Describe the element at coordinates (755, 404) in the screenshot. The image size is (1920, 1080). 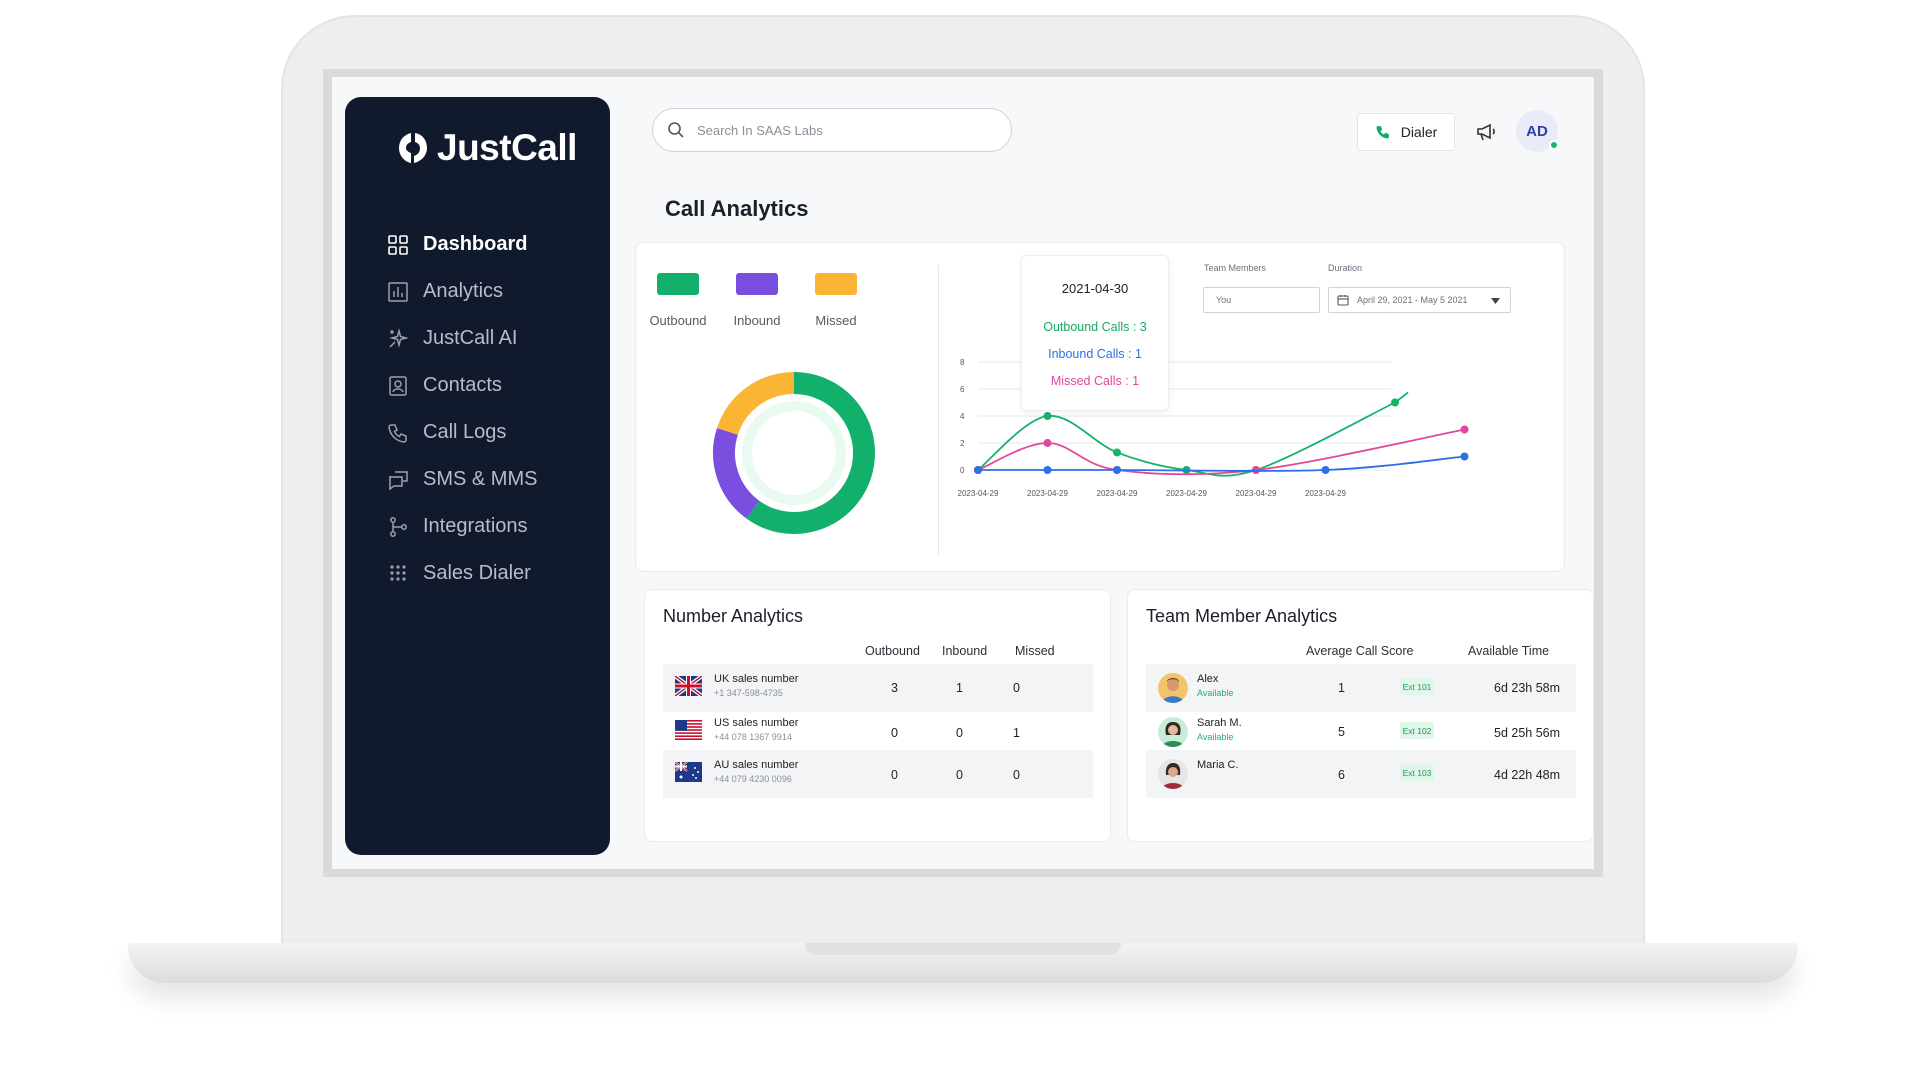
I see `donut-slice-missed` at that location.